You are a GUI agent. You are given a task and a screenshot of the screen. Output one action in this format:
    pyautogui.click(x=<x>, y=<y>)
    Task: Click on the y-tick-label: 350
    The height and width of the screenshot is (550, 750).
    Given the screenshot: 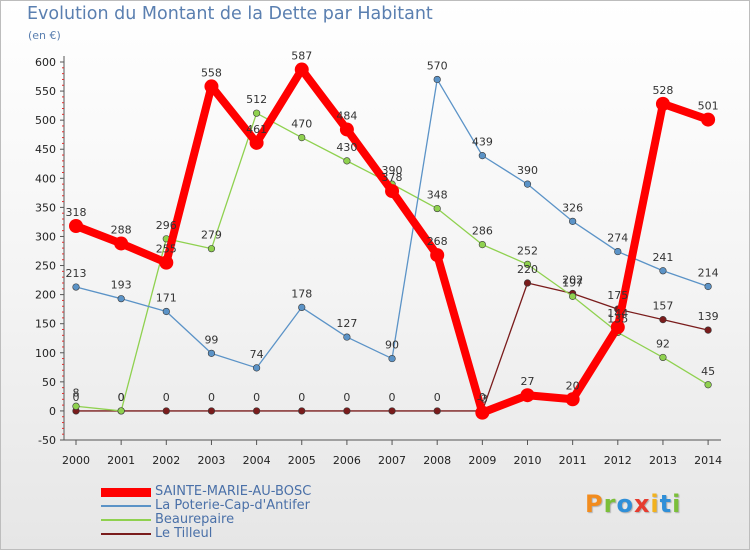 What is the action you would take?
    pyautogui.click(x=45, y=207)
    